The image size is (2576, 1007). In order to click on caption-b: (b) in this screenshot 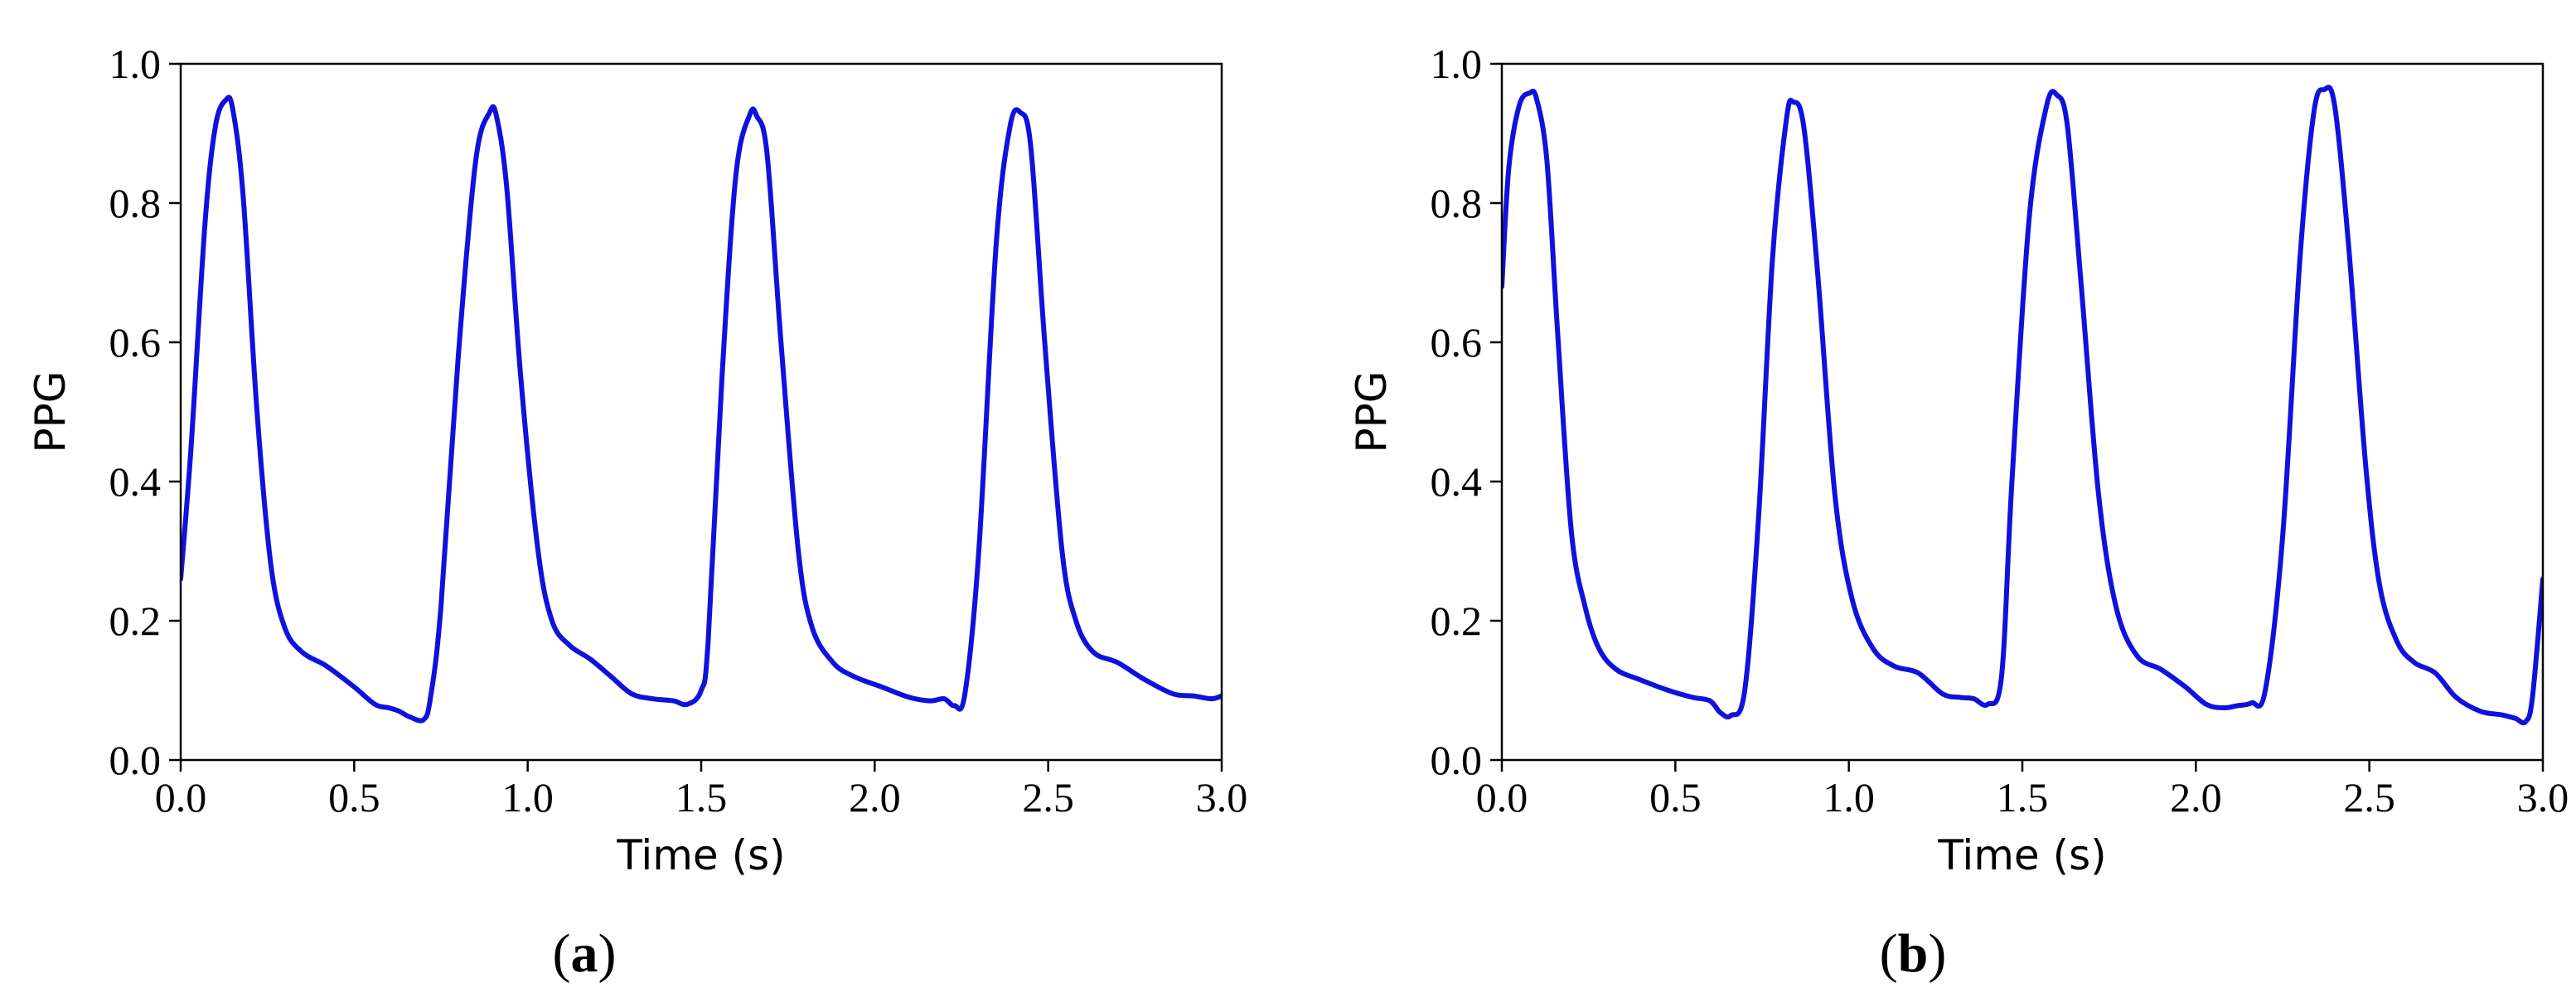, I will do `click(1913, 953)`.